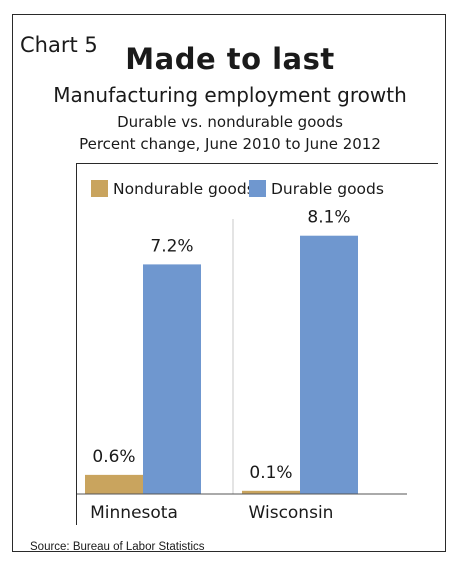  I want to click on legend-label-durable: Durable goods, so click(327, 189).